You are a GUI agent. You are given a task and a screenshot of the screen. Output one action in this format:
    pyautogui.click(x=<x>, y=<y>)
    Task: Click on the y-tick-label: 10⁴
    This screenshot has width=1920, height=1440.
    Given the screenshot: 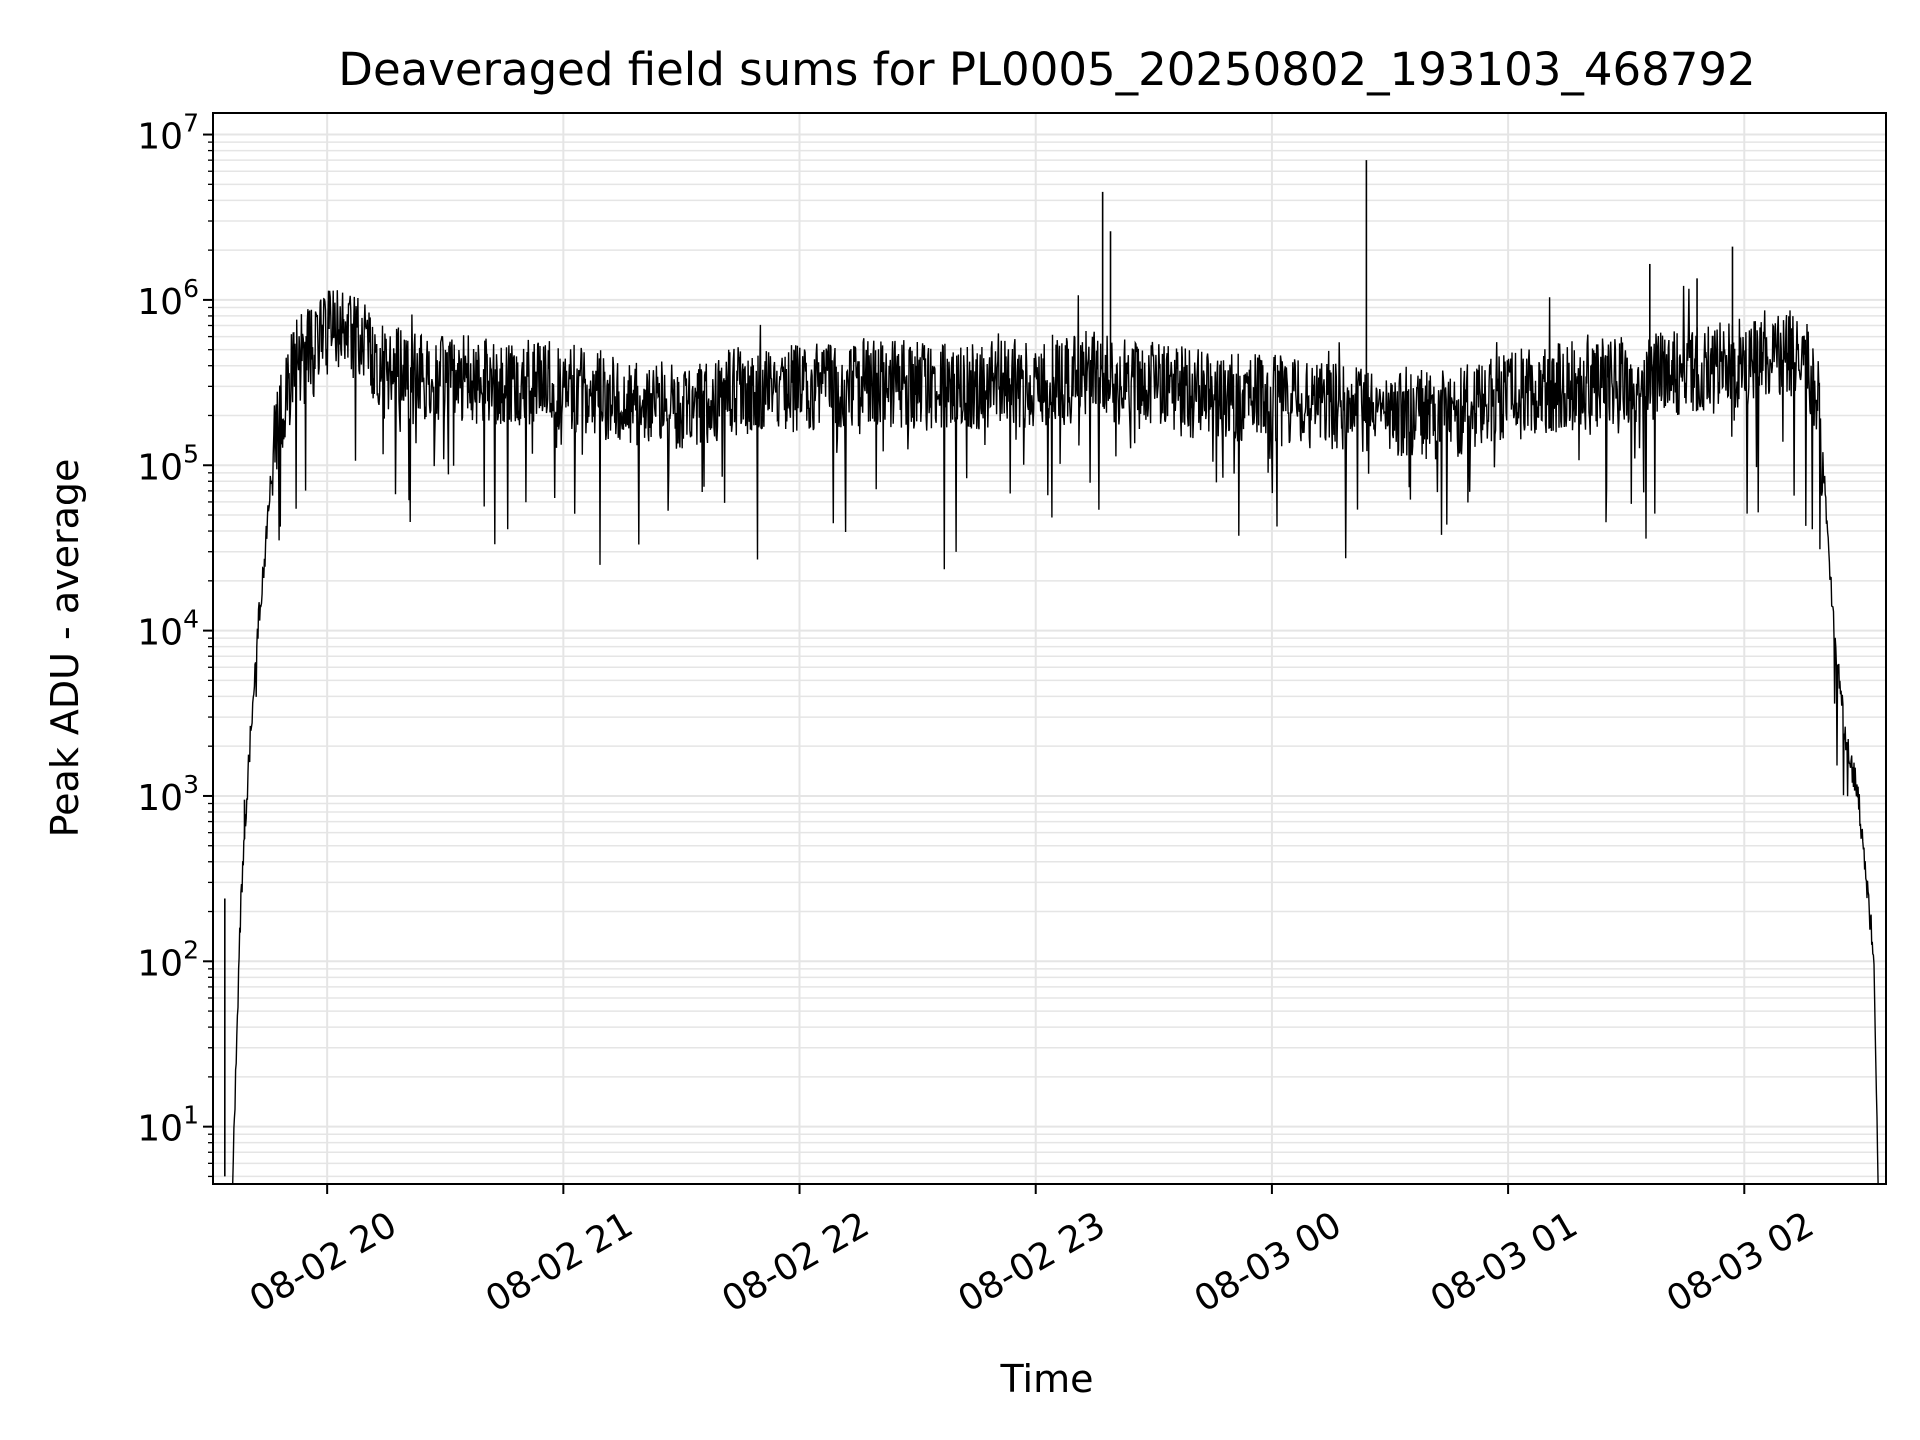 What is the action you would take?
    pyautogui.click(x=168, y=629)
    